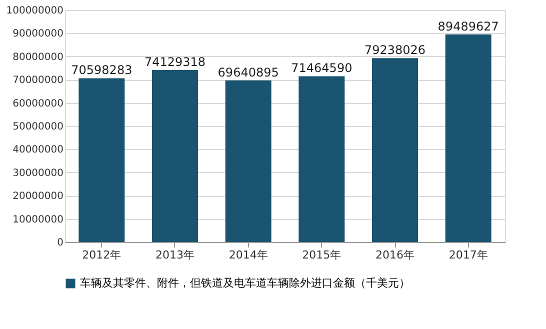  I want to click on data-label: 79238026, so click(395, 50).